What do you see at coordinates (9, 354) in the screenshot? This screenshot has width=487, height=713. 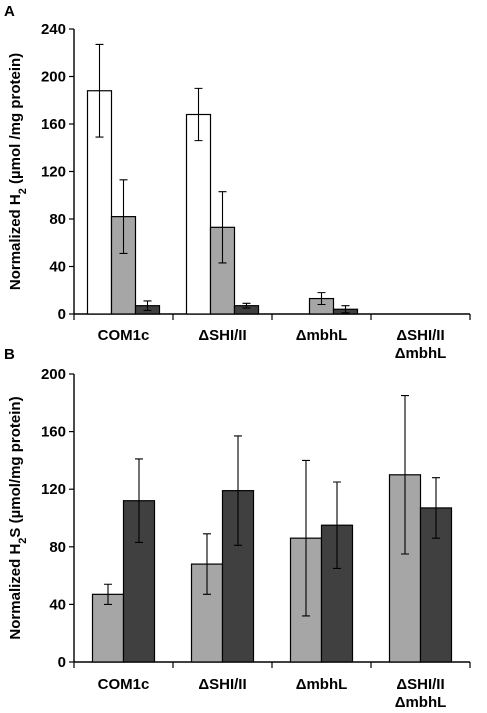 I see `panel-letter: B` at bounding box center [9, 354].